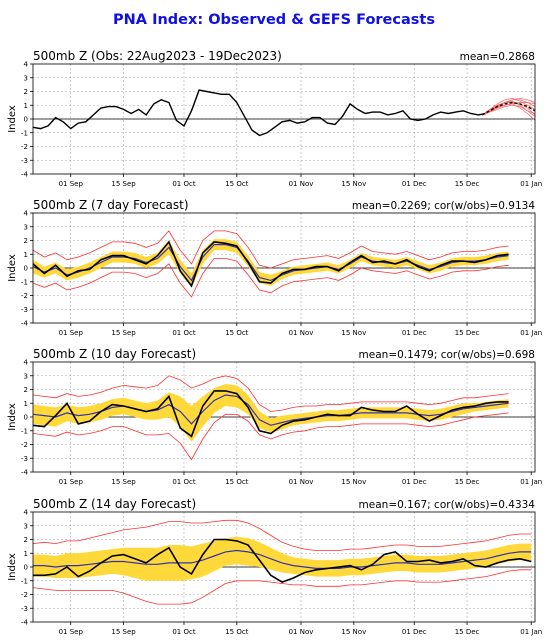 This screenshot has width=549, height=640. Describe the element at coordinates (447, 505) in the screenshot. I see `panel-stat: mean=0.167; cor(w/obs)=0.4334` at that location.